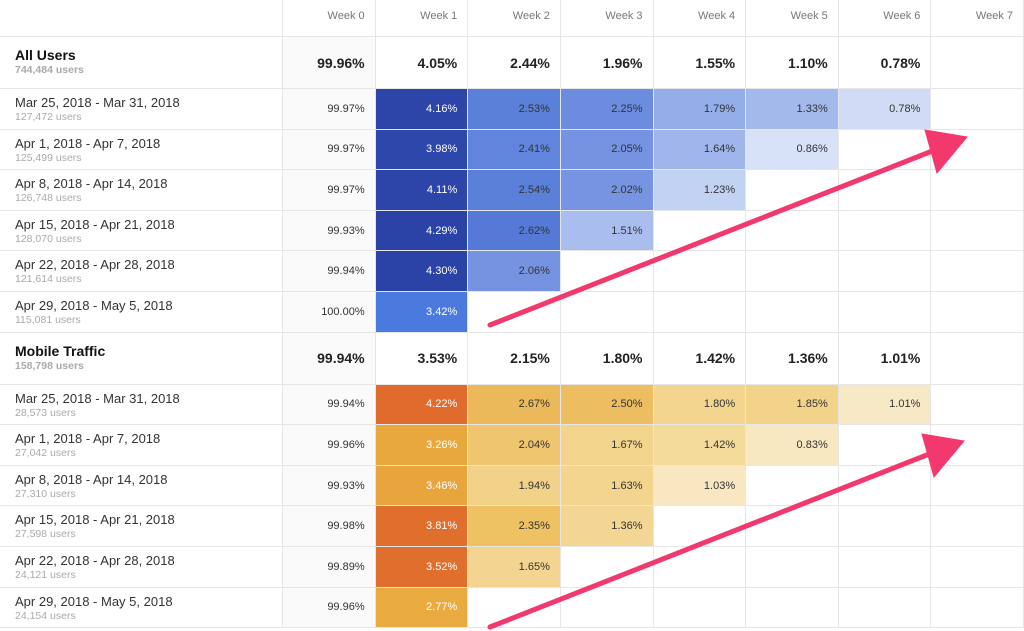 The height and width of the screenshot is (631, 1024). Describe the element at coordinates (514, 445) in the screenshot. I see `retention-cell: 2.04%` at that location.